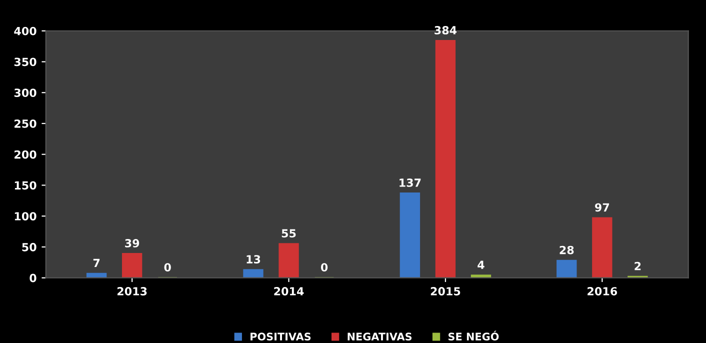 This screenshot has height=343, width=706. What do you see at coordinates (25, 92) in the screenshot?
I see `y-tick-label: 300` at bounding box center [25, 92].